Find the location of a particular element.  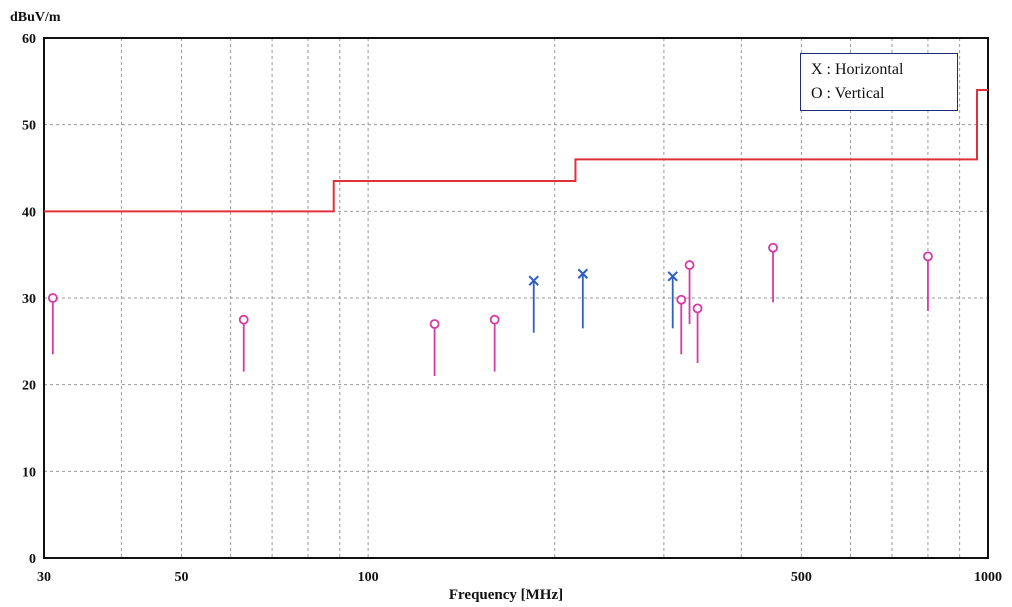

y-axis-label: dBuV/m is located at coordinates (35, 17).